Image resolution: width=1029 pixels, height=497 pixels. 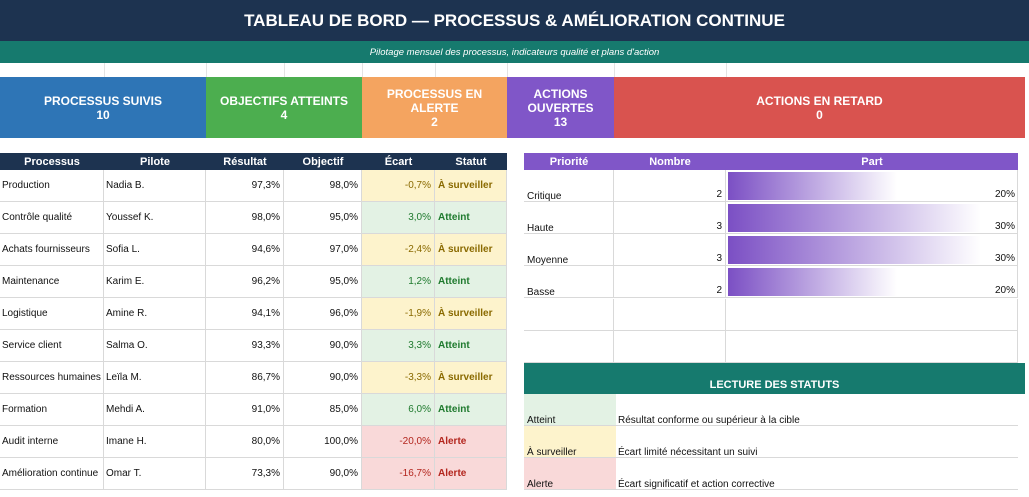 I want to click on table-cell-pilote: Mehdi A., so click(x=155, y=410).